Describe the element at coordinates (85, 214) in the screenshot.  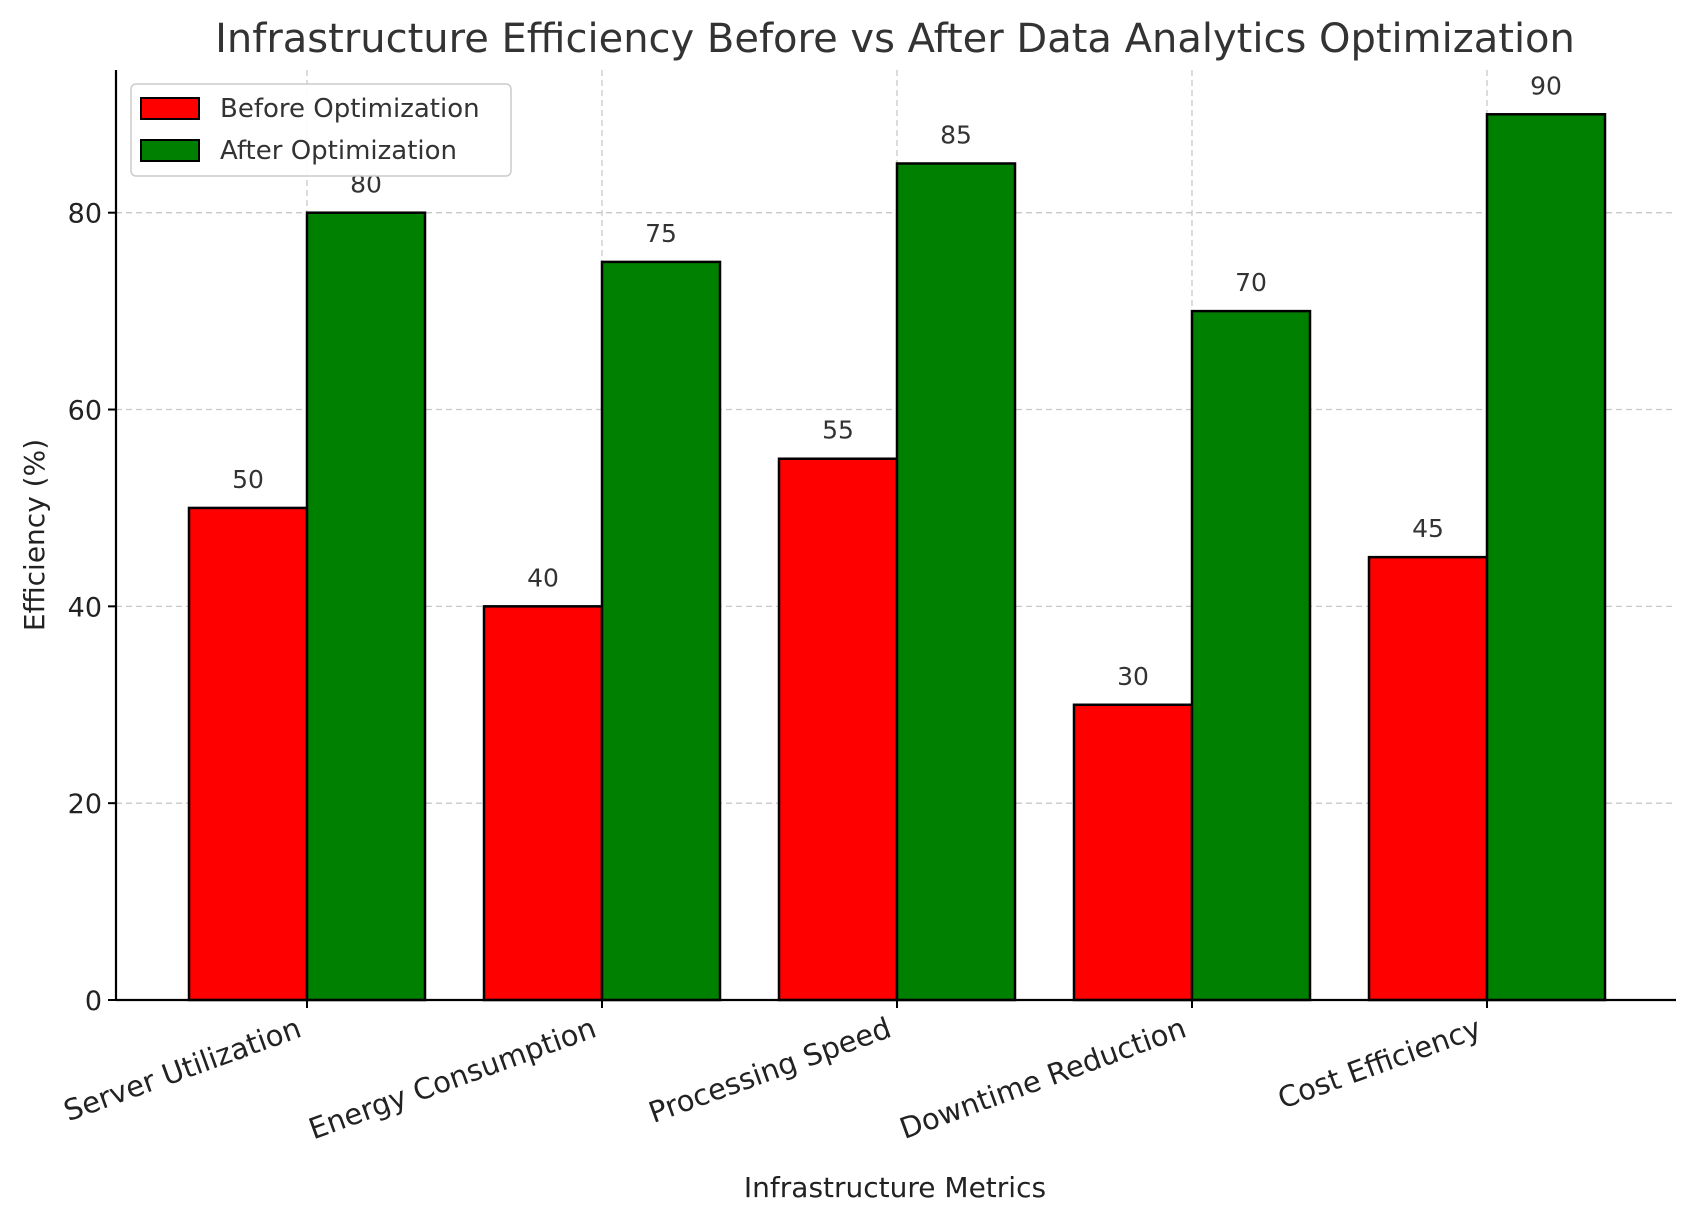
I see `y-tick-label: 80` at that location.